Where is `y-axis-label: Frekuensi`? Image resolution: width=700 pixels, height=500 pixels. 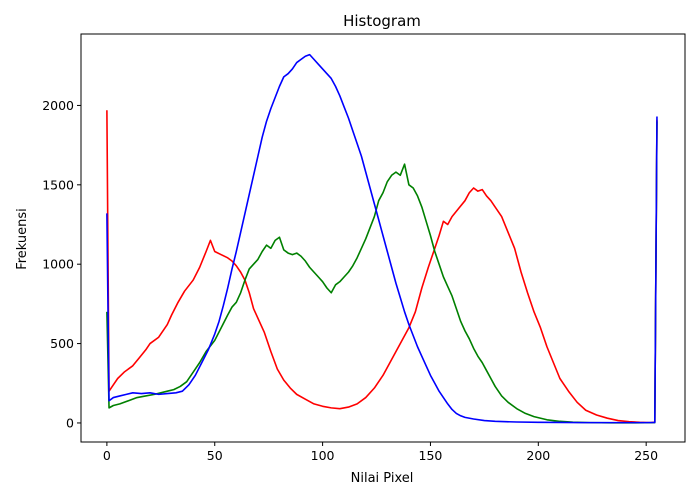
y-axis-label: Frekuensi is located at coordinates (22, 239).